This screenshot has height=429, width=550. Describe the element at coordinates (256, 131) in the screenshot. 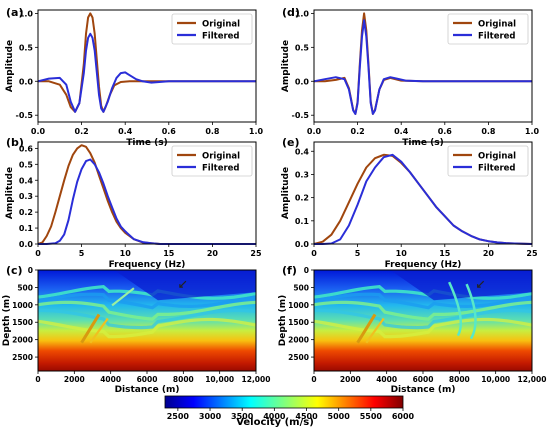

I see `x-tick-label: 1.0` at that location.